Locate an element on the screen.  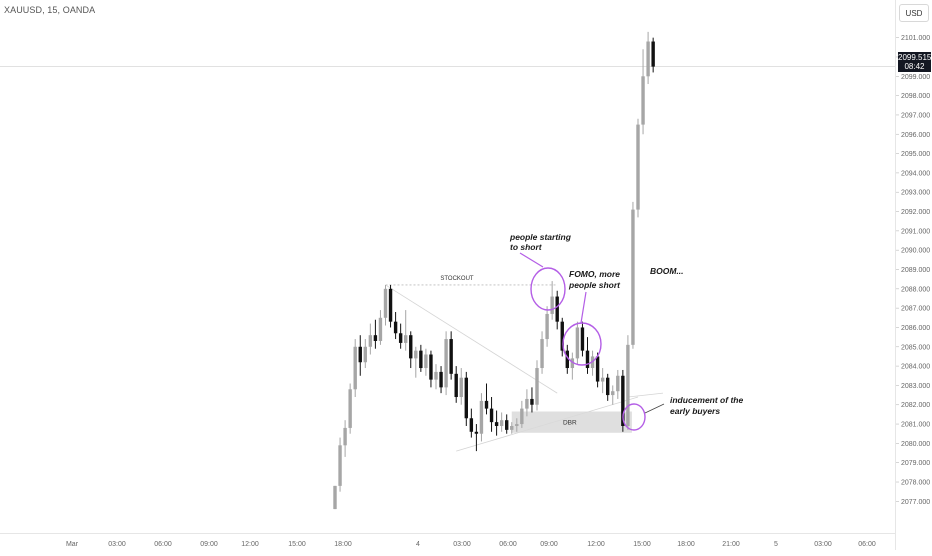
price-tick-label: 2082.000 is located at coordinates (915, 405).